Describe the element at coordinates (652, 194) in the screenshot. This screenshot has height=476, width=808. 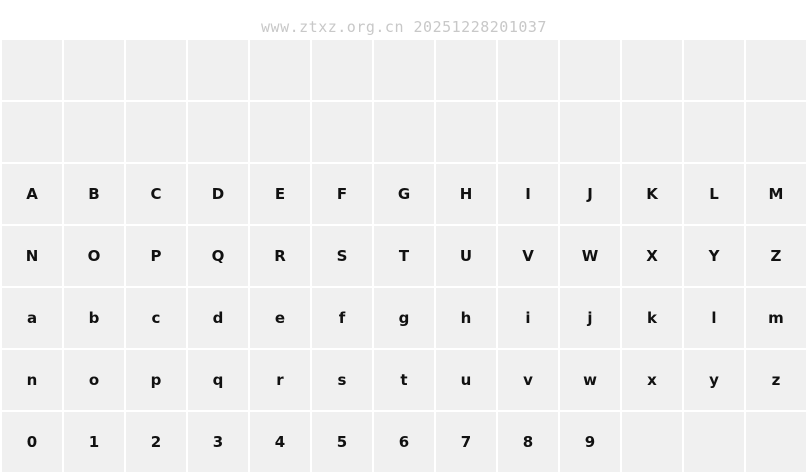
I see `glyph-cell-K: K` at that location.